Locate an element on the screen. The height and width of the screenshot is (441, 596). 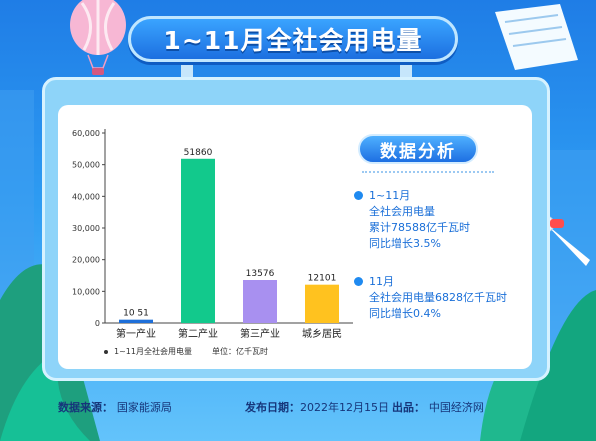
publisher-value: 中国经济网 is located at coordinates (456, 407).